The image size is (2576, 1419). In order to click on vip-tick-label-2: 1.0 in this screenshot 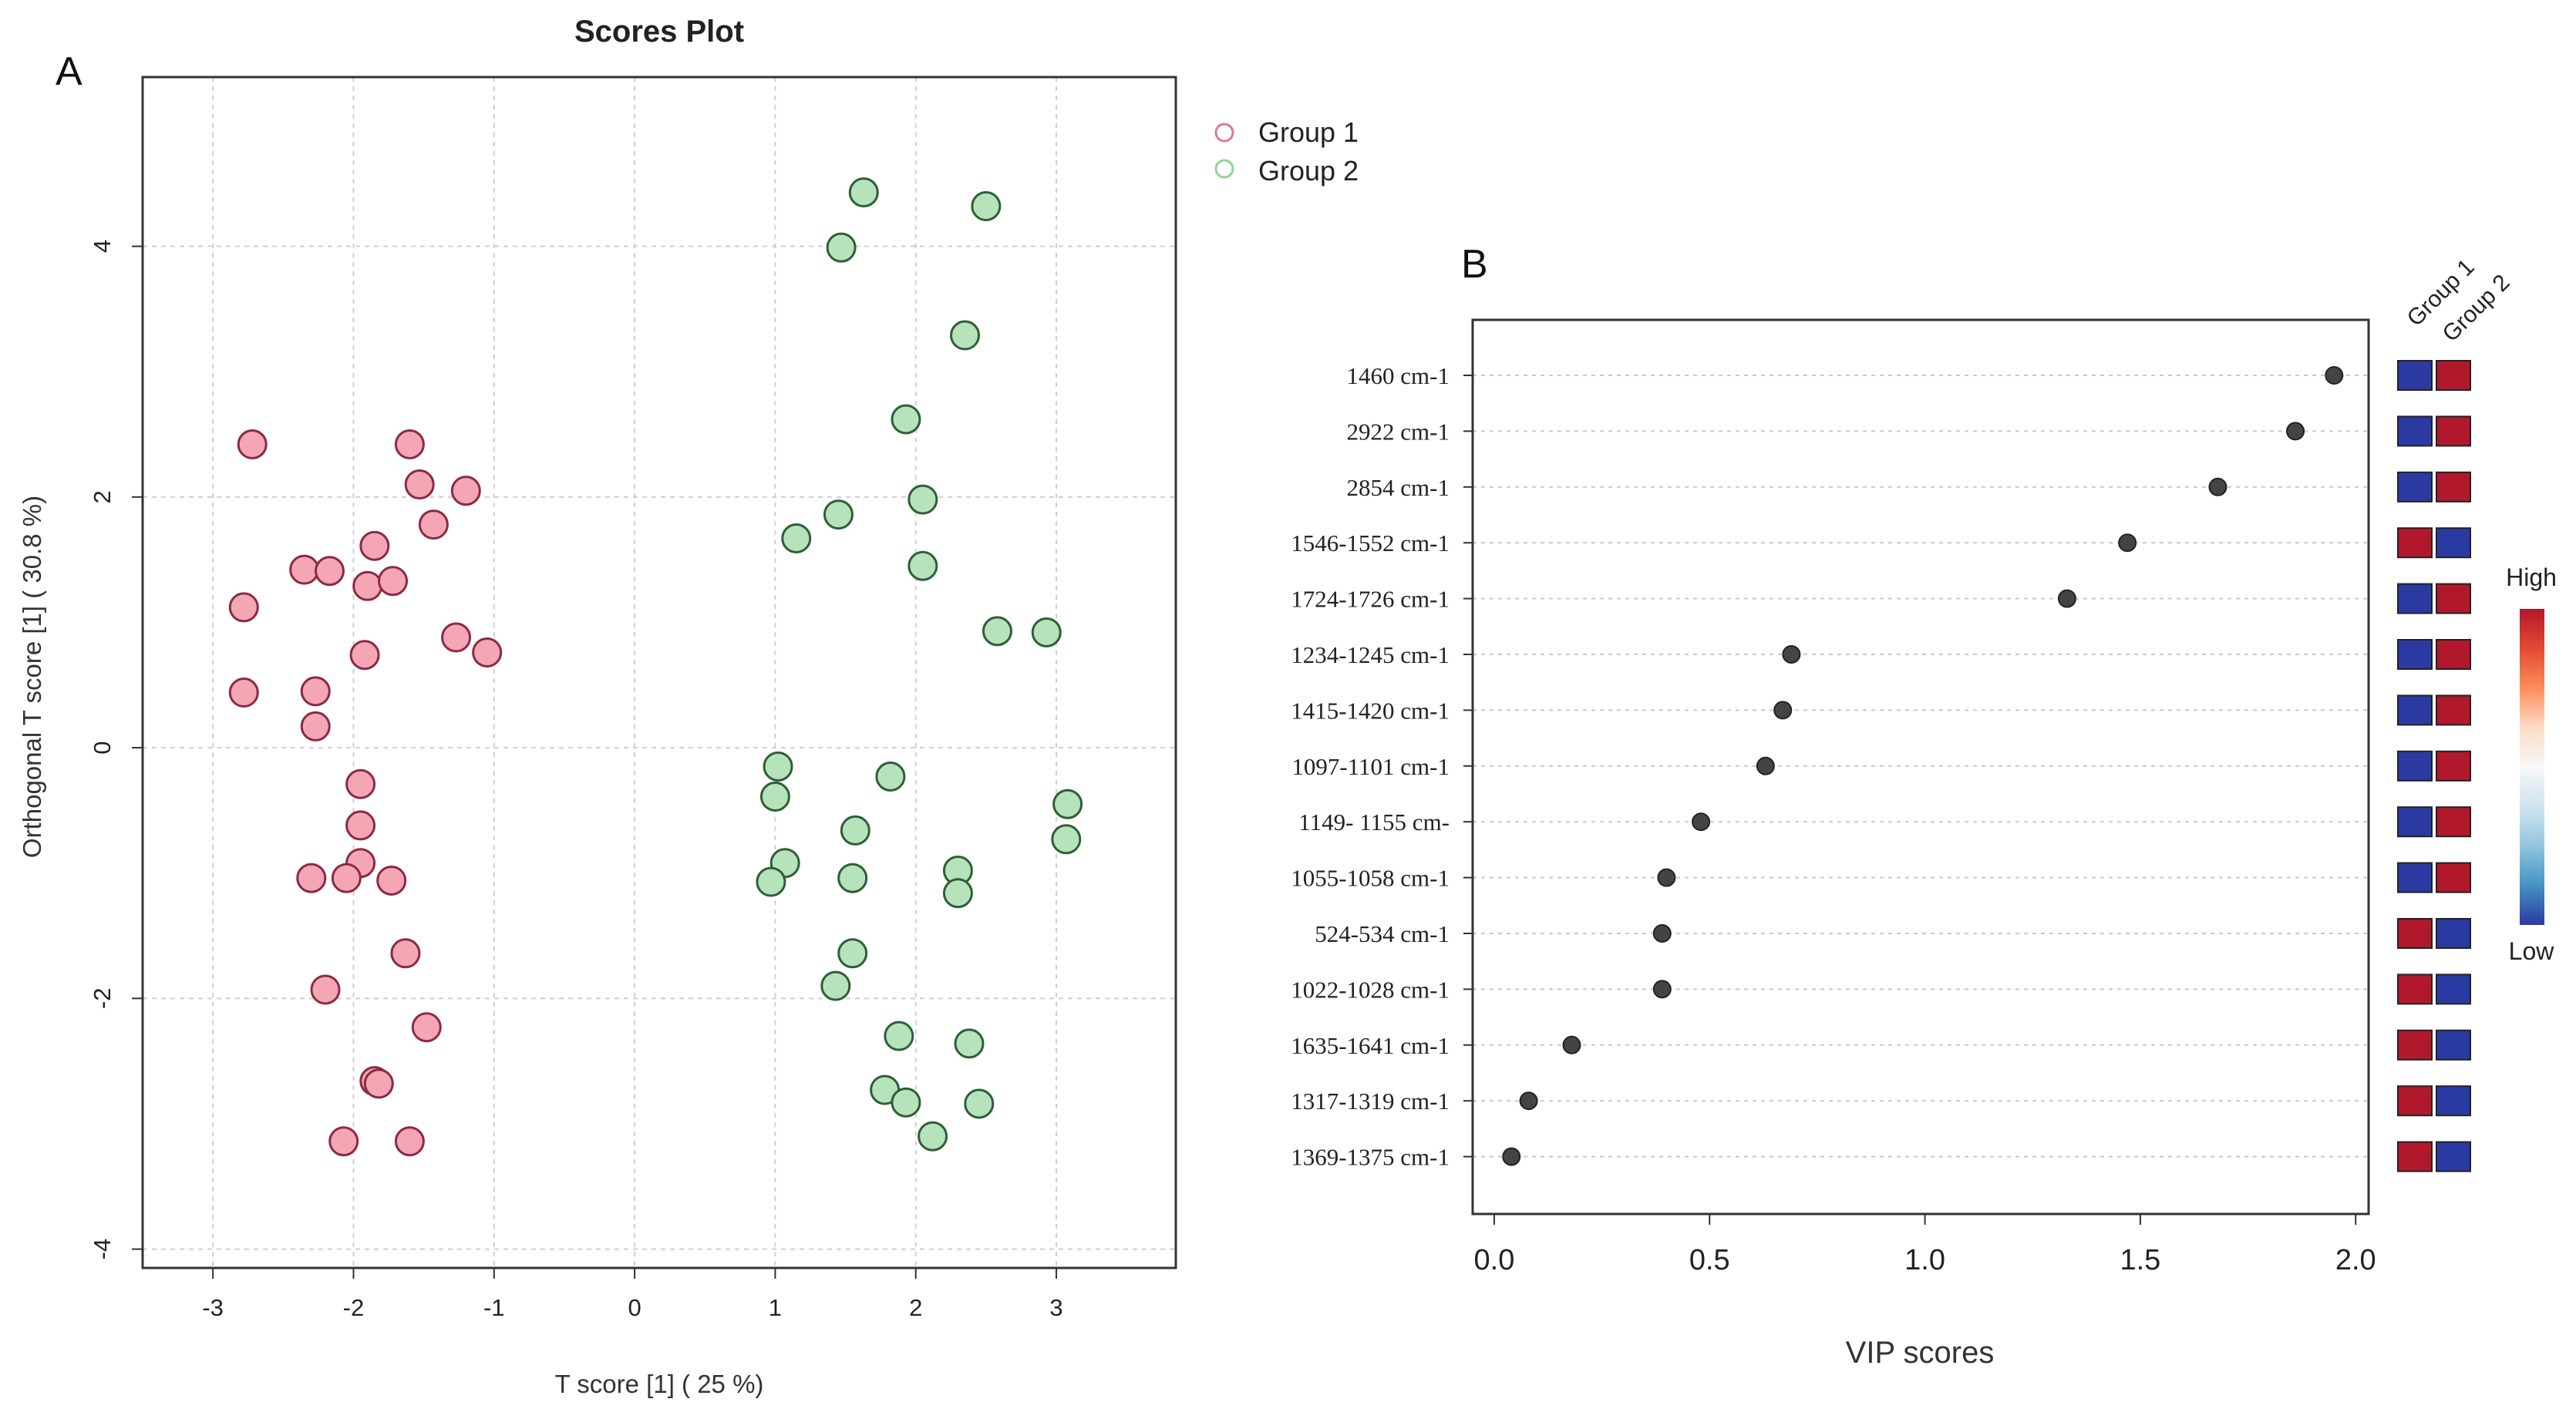, I will do `click(1925, 1260)`.